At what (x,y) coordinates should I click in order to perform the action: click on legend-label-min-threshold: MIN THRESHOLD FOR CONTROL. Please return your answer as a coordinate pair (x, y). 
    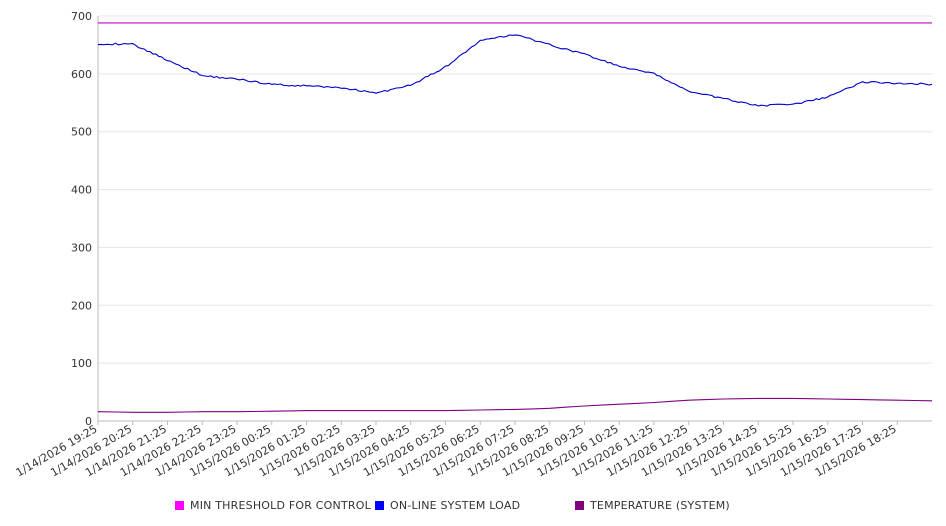
    Looking at the image, I should click on (280, 505).